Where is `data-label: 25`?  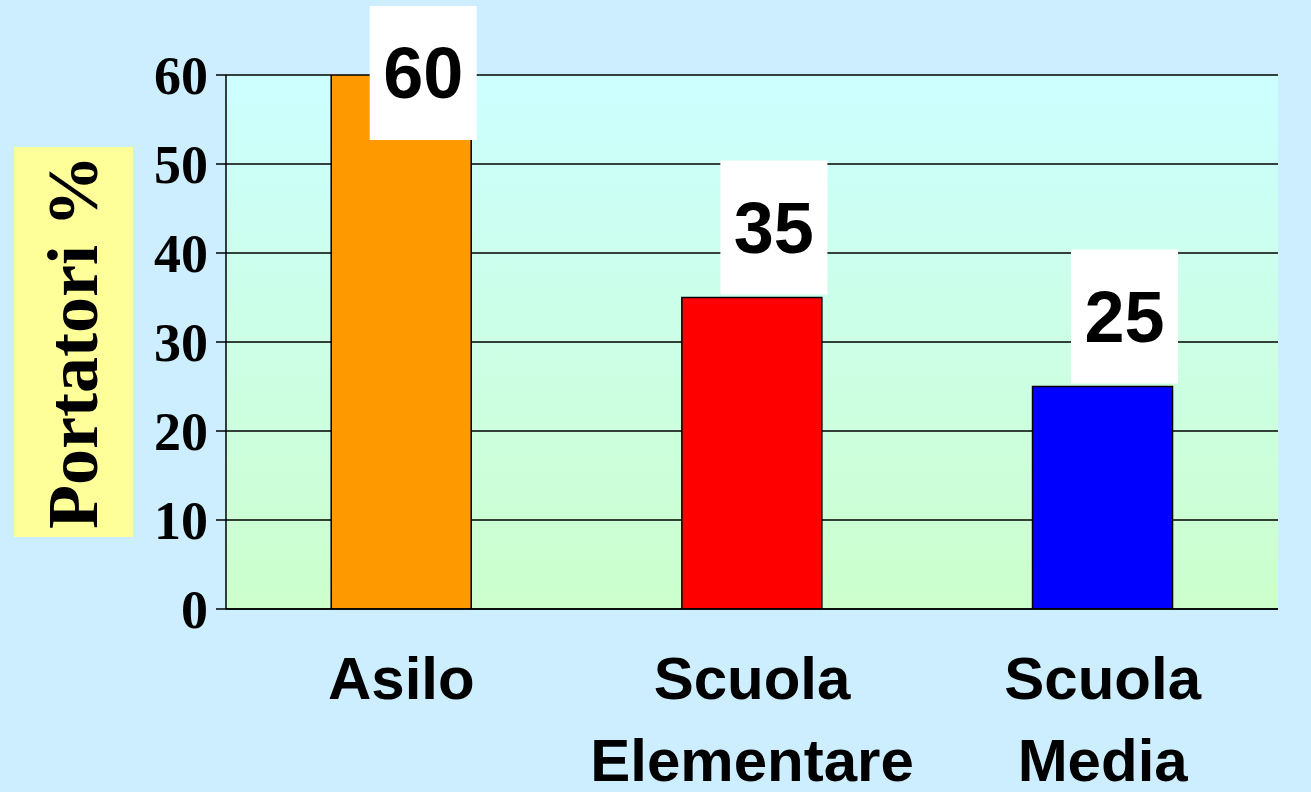 data-label: 25 is located at coordinates (1124, 316).